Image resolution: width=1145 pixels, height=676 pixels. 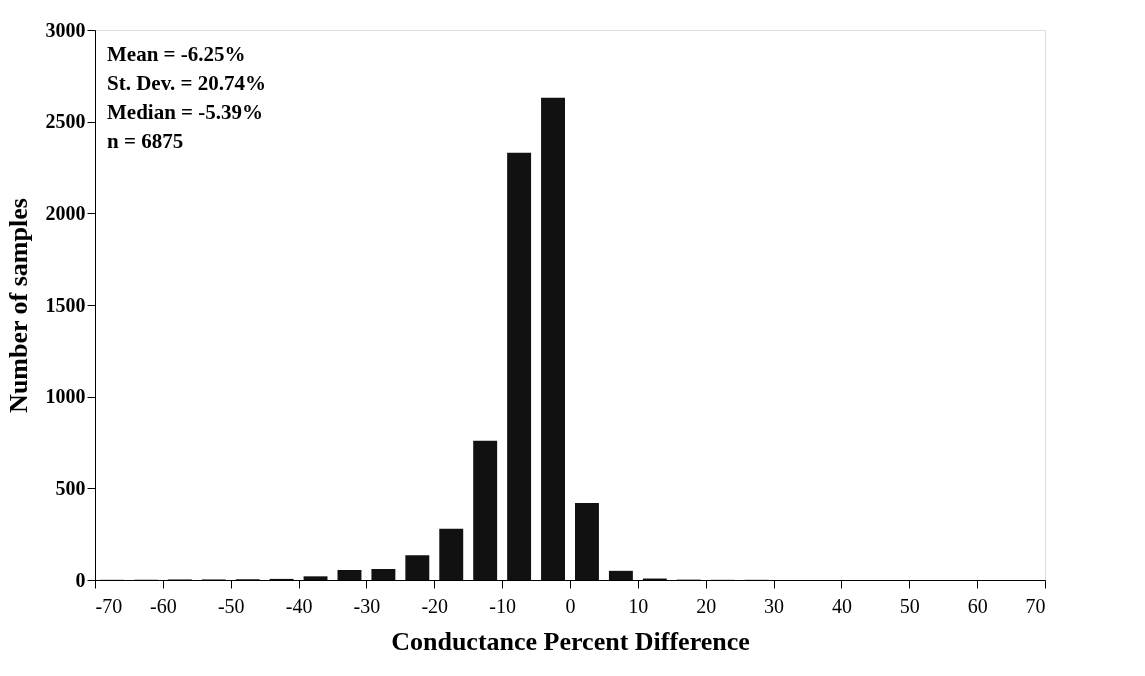 What do you see at coordinates (435, 605) in the screenshot?
I see `x-tick-label: -20` at bounding box center [435, 605].